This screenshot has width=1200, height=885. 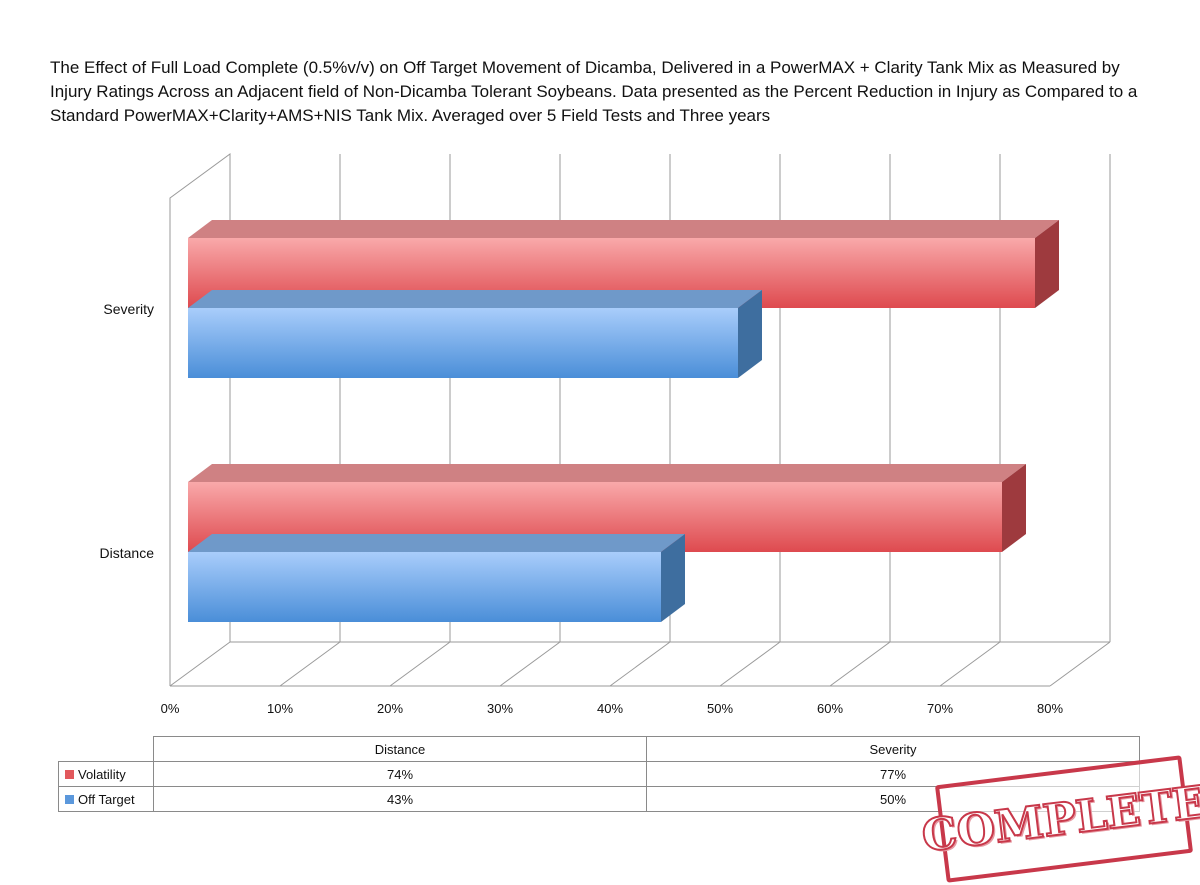 I want to click on bar-off-target-distance-side, so click(x=673, y=578).